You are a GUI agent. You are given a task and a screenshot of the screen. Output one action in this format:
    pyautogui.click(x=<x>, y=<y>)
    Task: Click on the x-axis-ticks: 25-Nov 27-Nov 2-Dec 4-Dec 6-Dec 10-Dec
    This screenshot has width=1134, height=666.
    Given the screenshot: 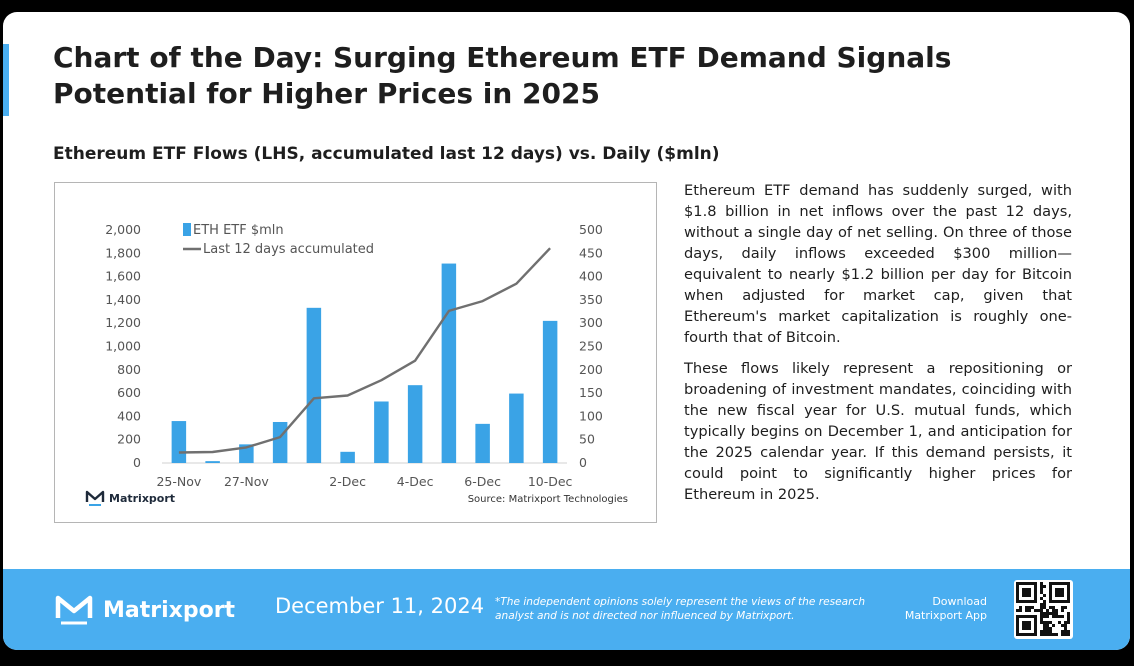 What is the action you would take?
    pyautogui.click(x=364, y=481)
    